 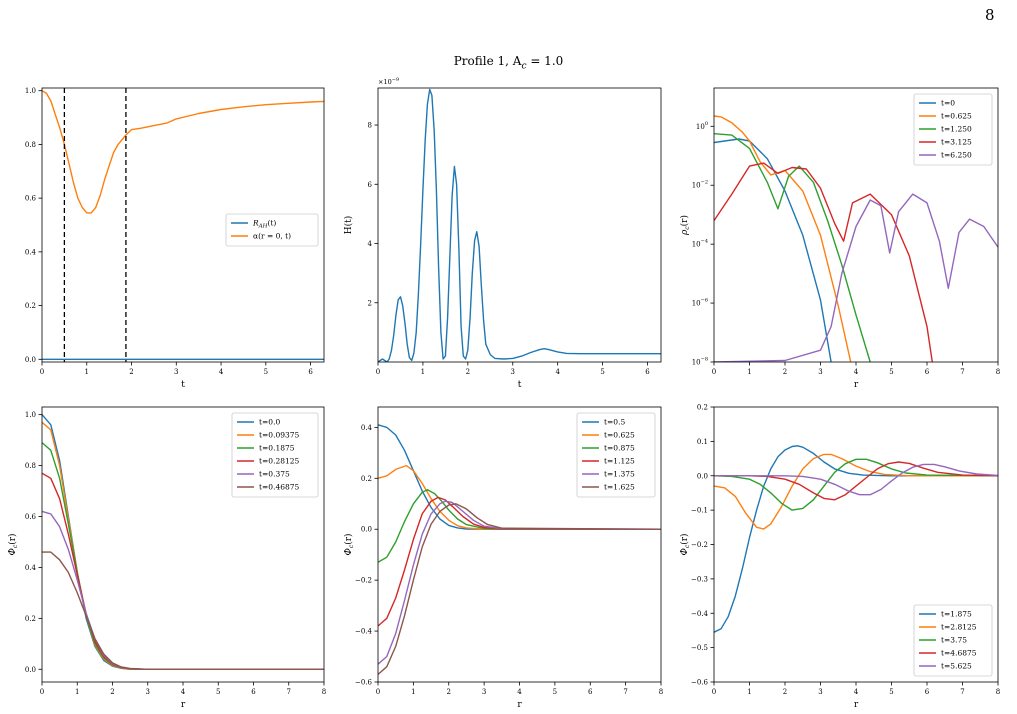 I want to click on y-tick-label: 0.4, so click(x=31, y=568).